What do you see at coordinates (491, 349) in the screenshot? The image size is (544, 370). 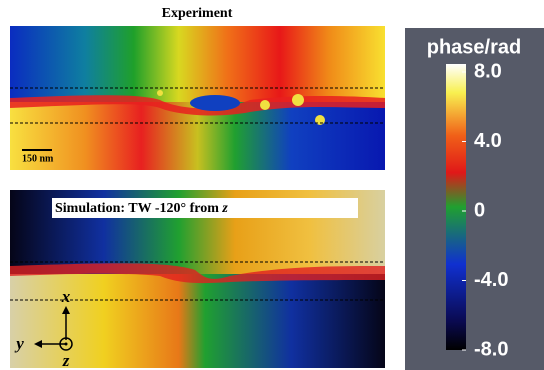 I see `colorbar-tick-label: -8.0` at bounding box center [491, 349].